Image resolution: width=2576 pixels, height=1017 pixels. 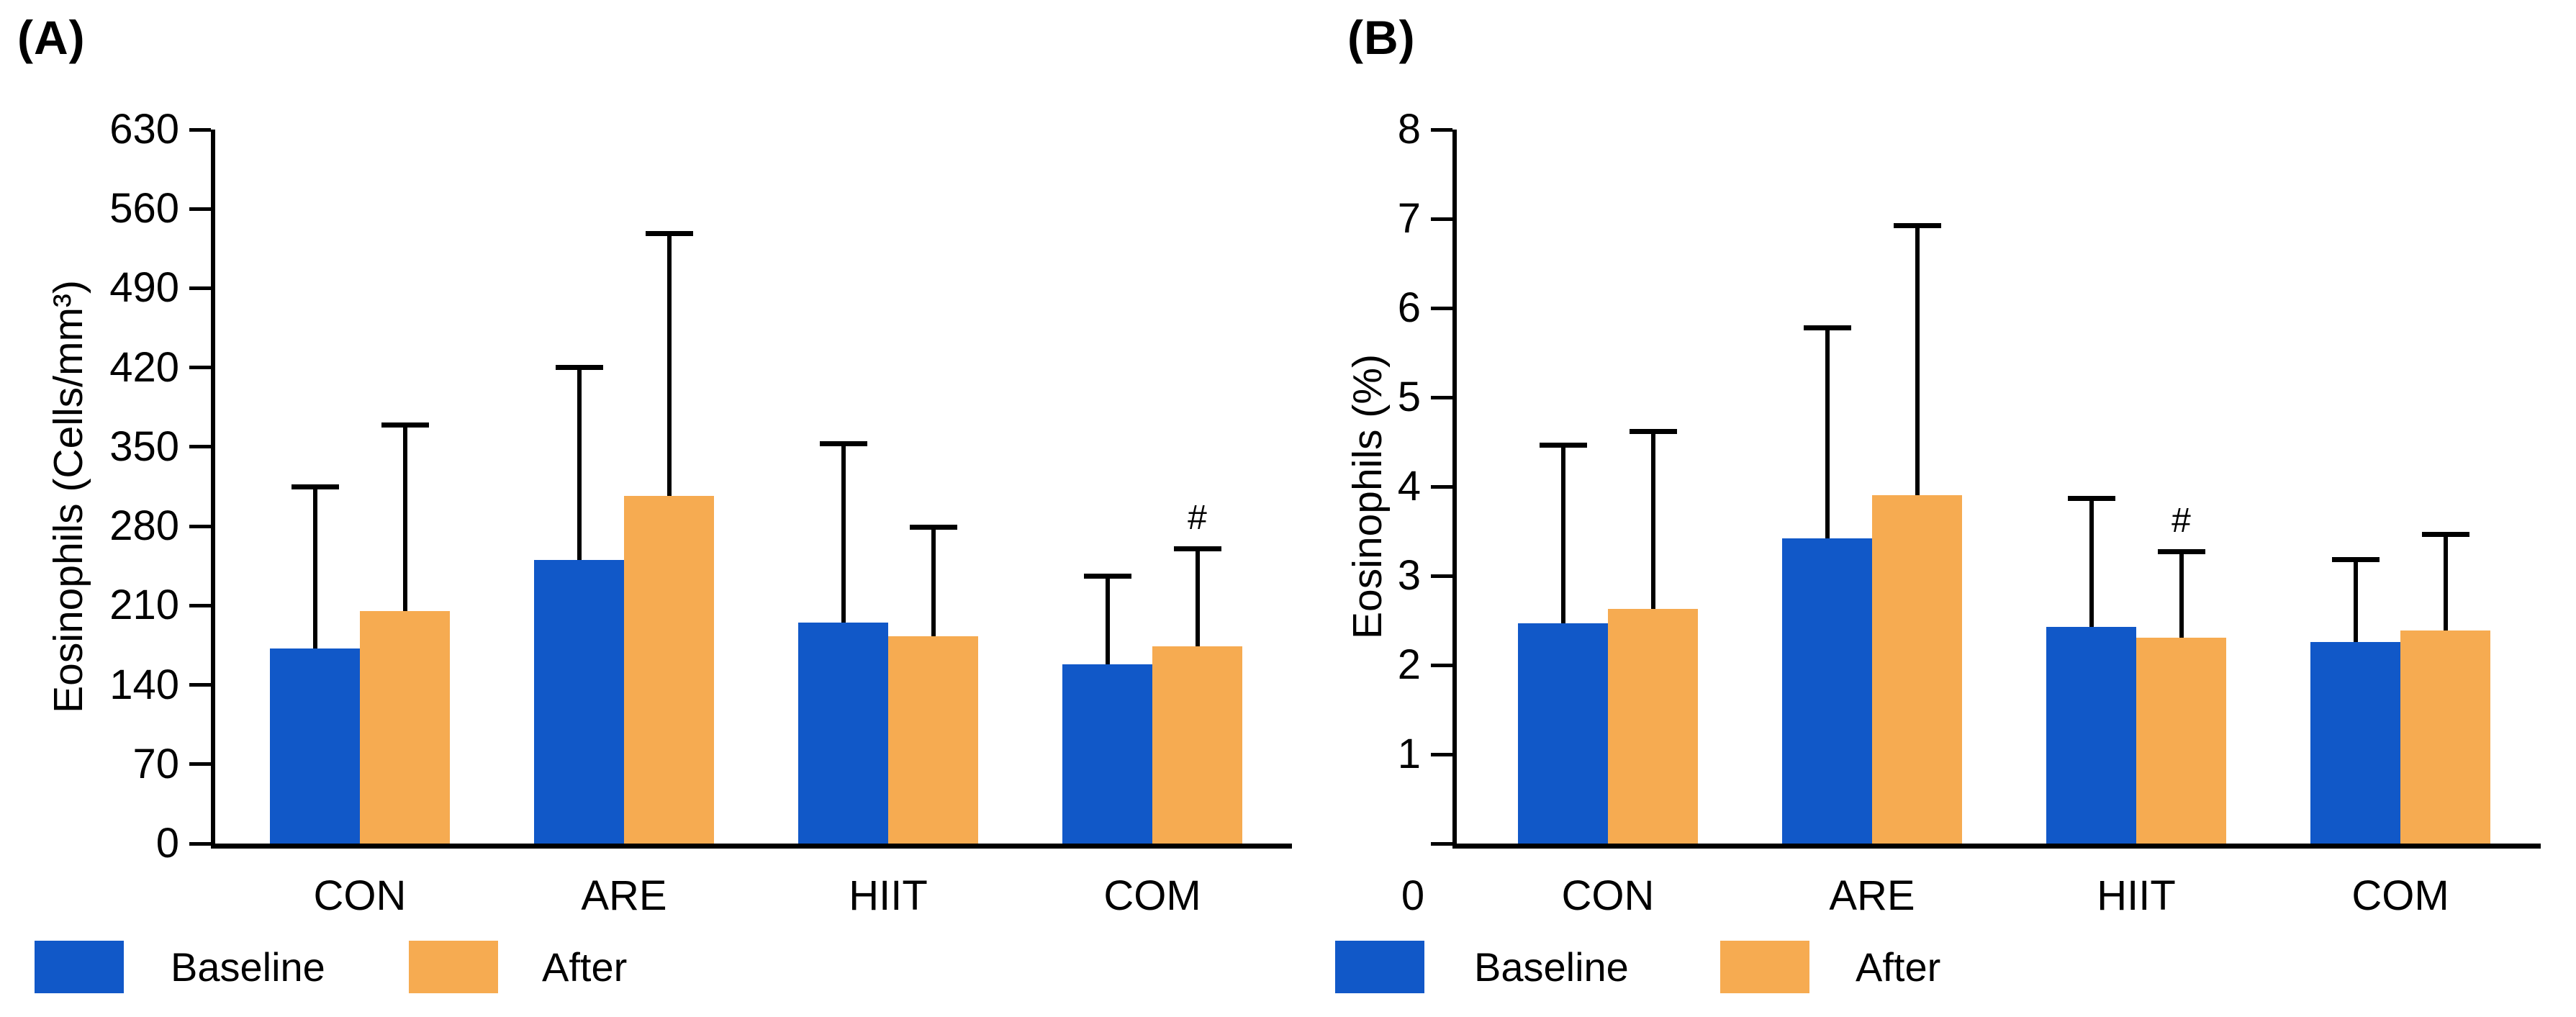 I want to click on y-tick-label: 0, so click(x=167, y=843).